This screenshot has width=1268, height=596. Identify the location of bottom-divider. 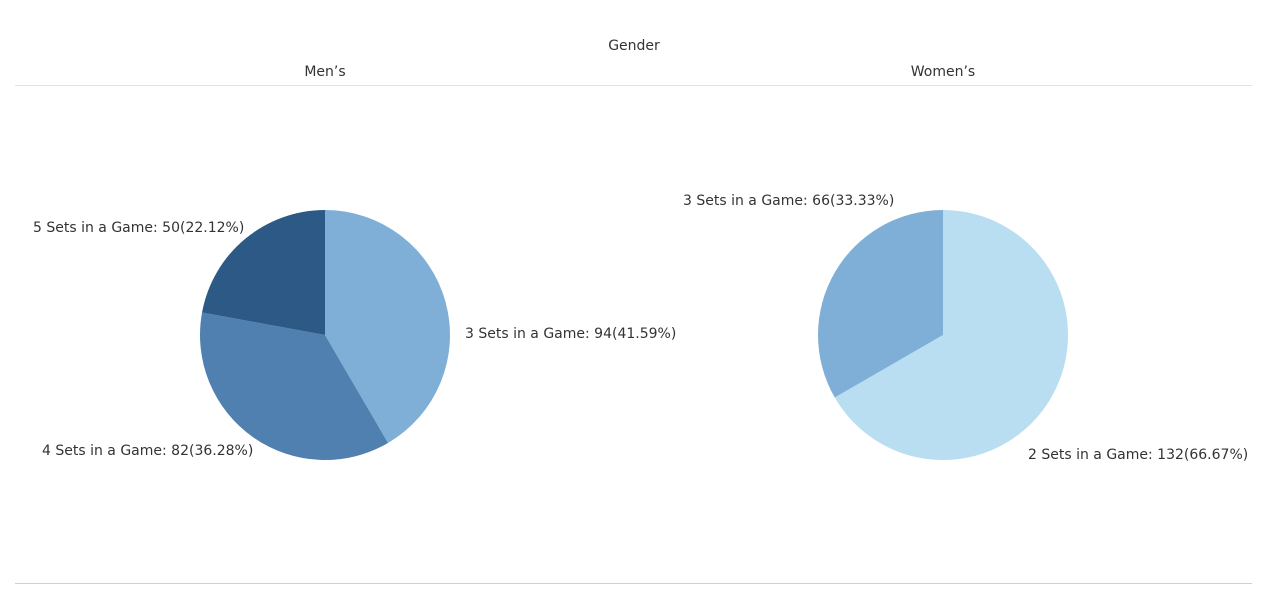
(633, 583).